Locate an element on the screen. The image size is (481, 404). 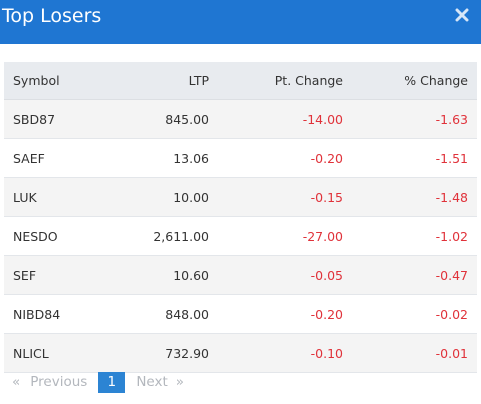
close-icon-glyph is located at coordinates (462, 15).